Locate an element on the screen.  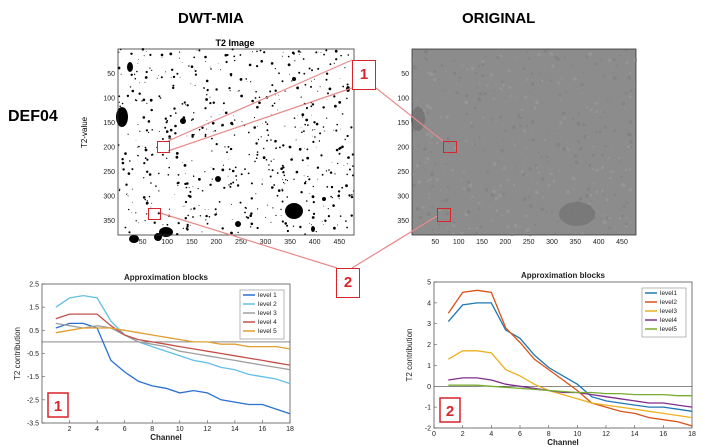
t2-y-tick: 50 is located at coordinates (111, 74).